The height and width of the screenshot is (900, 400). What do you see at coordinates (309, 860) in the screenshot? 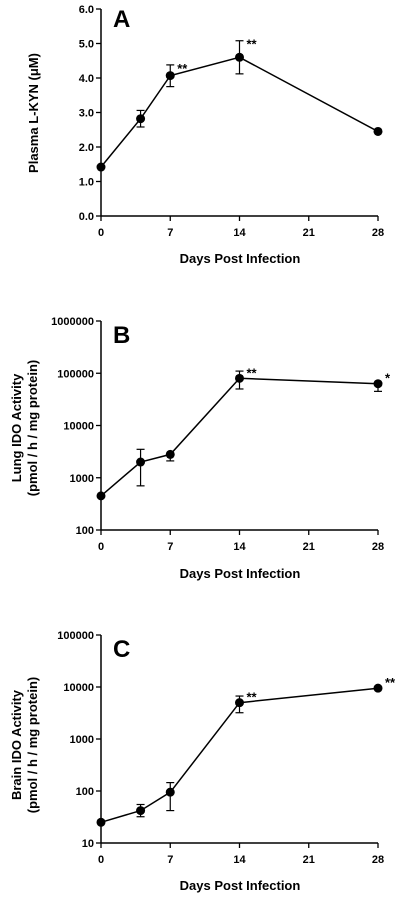
I see `x-tick-label-c: 21` at bounding box center [309, 860].